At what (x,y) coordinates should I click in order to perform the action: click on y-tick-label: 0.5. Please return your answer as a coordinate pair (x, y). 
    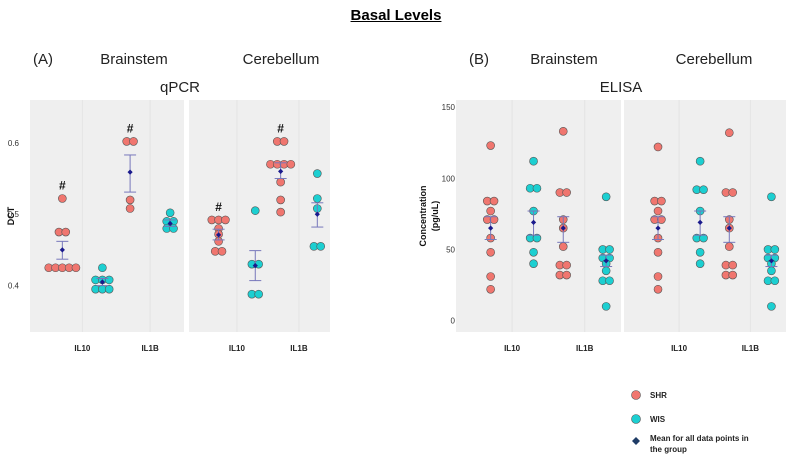
    Looking at the image, I should click on (14, 214).